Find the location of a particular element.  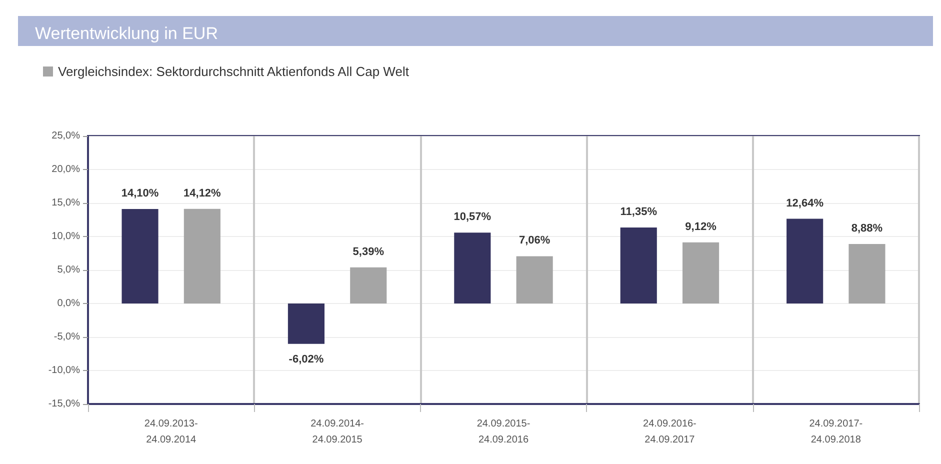

x-tick-label: 24.09.2016- 24.09.2017 is located at coordinates (669, 432).